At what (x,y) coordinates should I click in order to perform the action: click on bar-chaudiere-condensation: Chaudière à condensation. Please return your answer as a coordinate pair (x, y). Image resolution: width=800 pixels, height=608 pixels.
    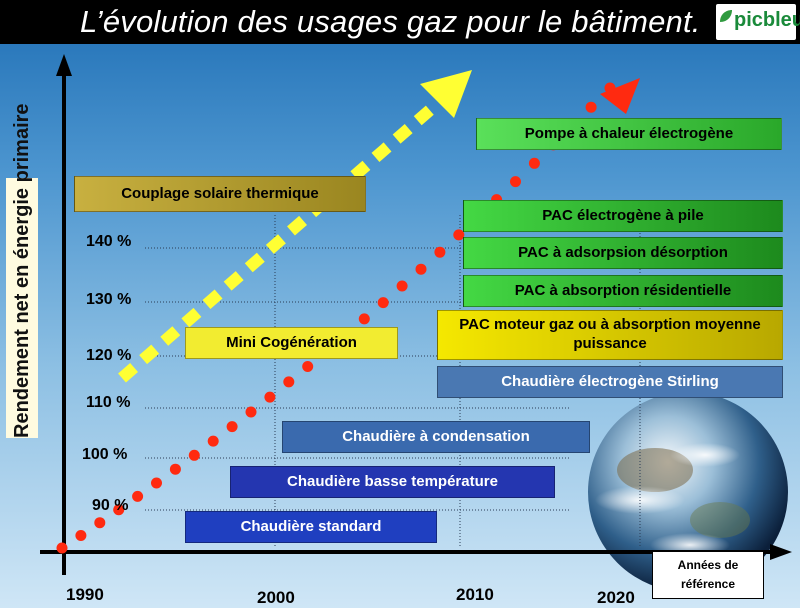
    Looking at the image, I should click on (436, 437).